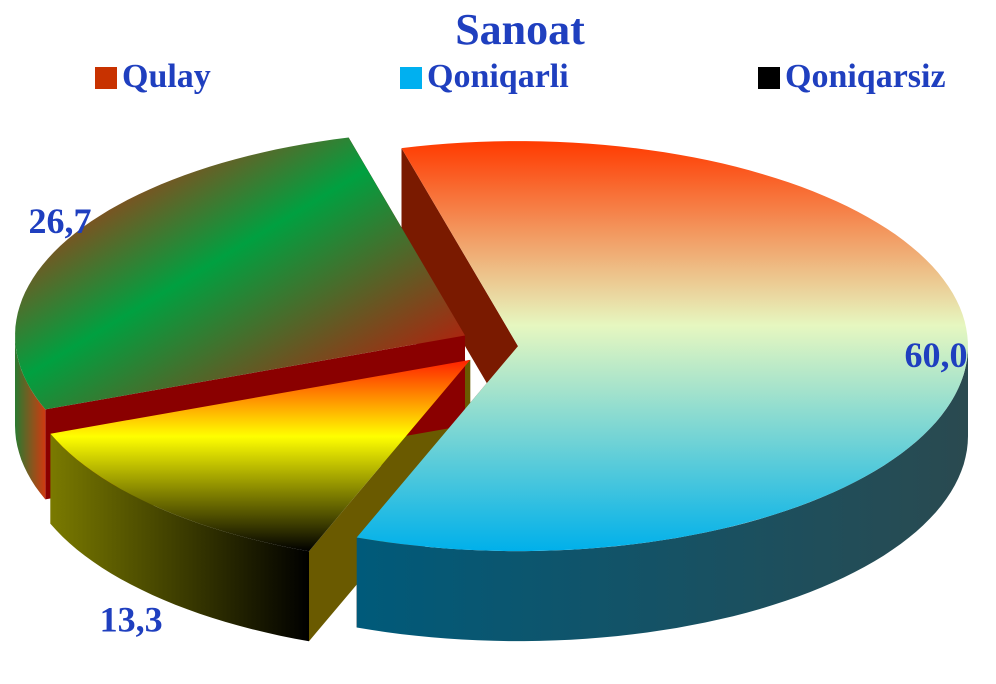 The height and width of the screenshot is (684, 996). Describe the element at coordinates (459, 292) in the screenshot. I see `slice-face` at that location.